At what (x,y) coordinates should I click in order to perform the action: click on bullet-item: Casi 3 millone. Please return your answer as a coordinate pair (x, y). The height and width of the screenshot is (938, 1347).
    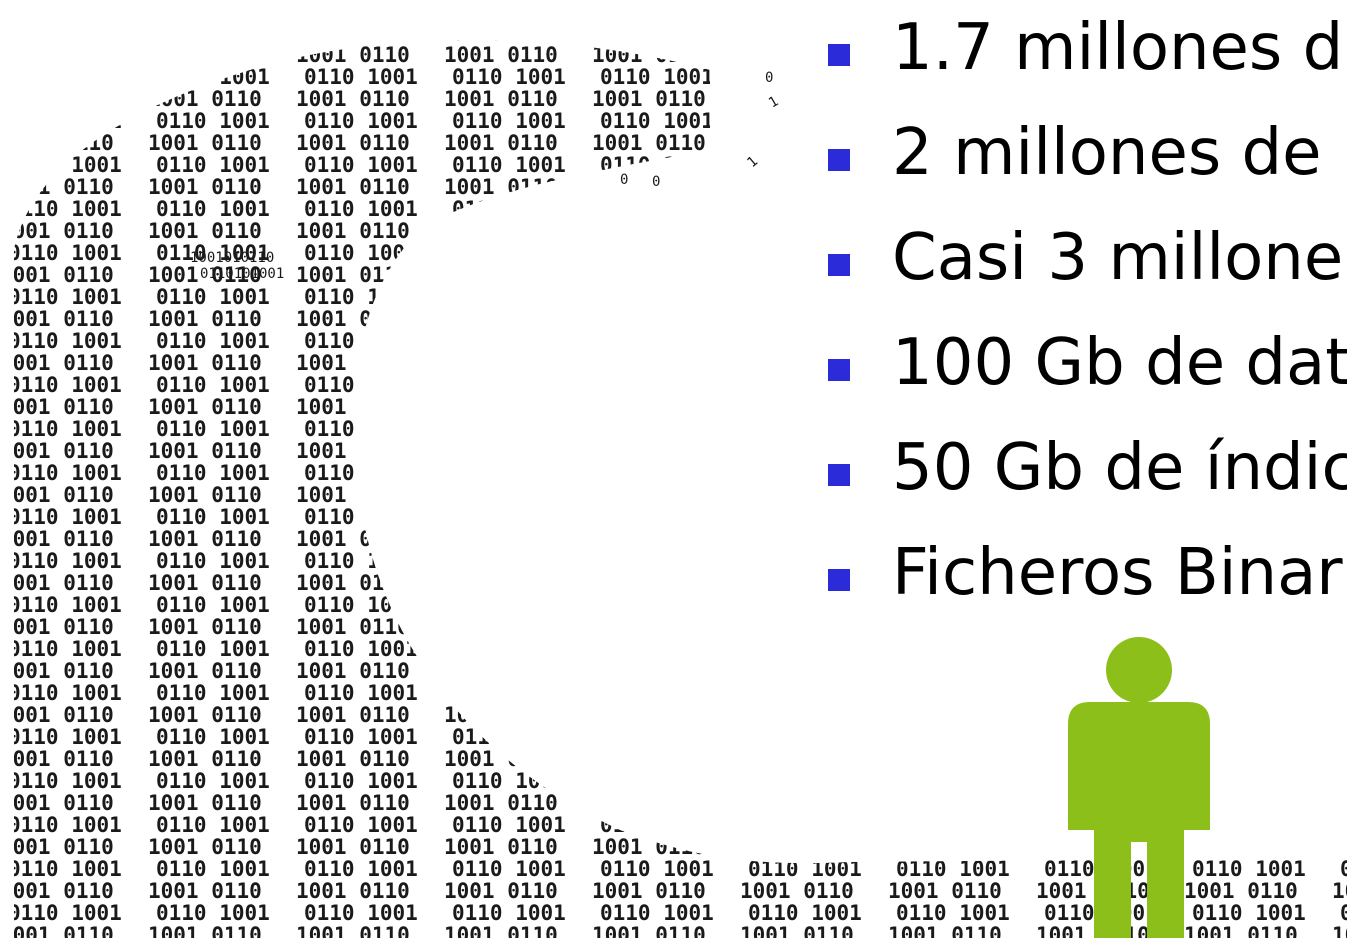
    Looking at the image, I should click on (1083, 274).